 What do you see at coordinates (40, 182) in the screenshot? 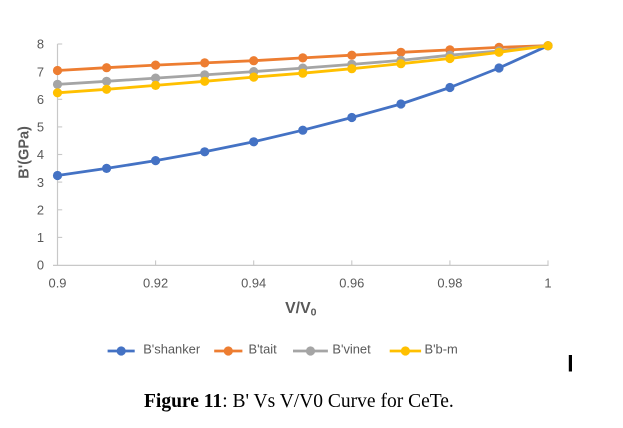
I see `svg-text: 3` at bounding box center [40, 182].